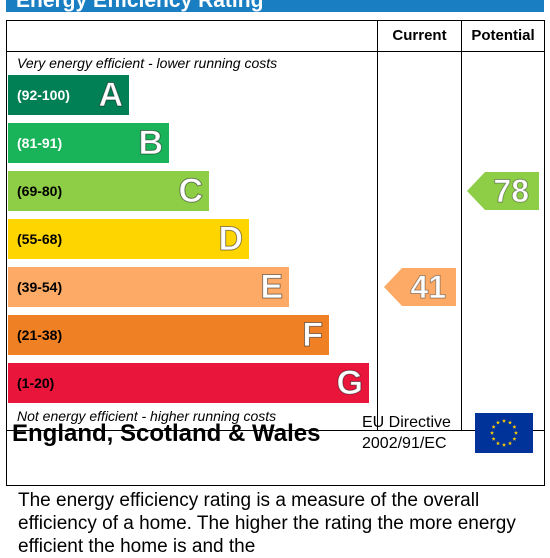 The width and height of the screenshot is (550, 558). What do you see at coordinates (111, 95) in the screenshot?
I see `band-letter: A` at bounding box center [111, 95].